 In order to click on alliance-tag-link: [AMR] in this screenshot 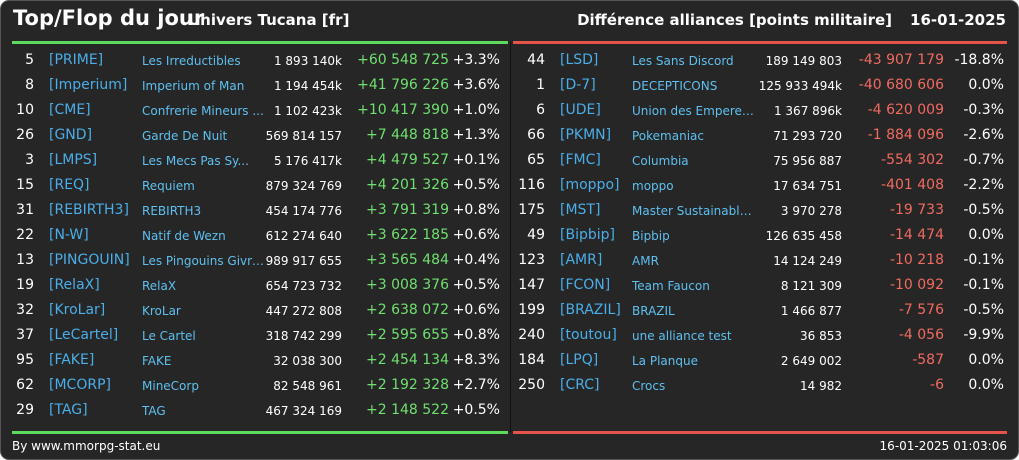, I will do `click(581, 260)`.